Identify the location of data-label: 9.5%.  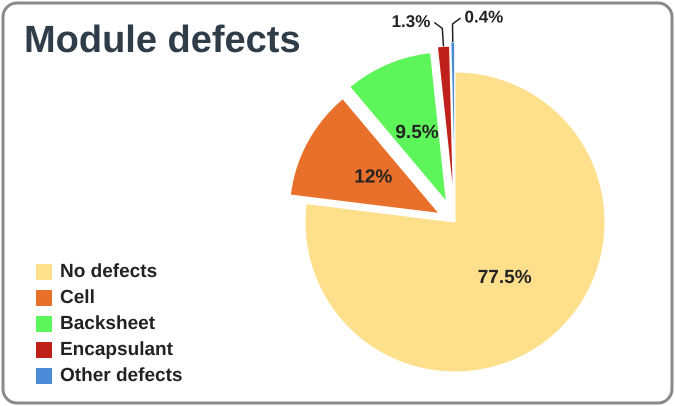
(417, 132).